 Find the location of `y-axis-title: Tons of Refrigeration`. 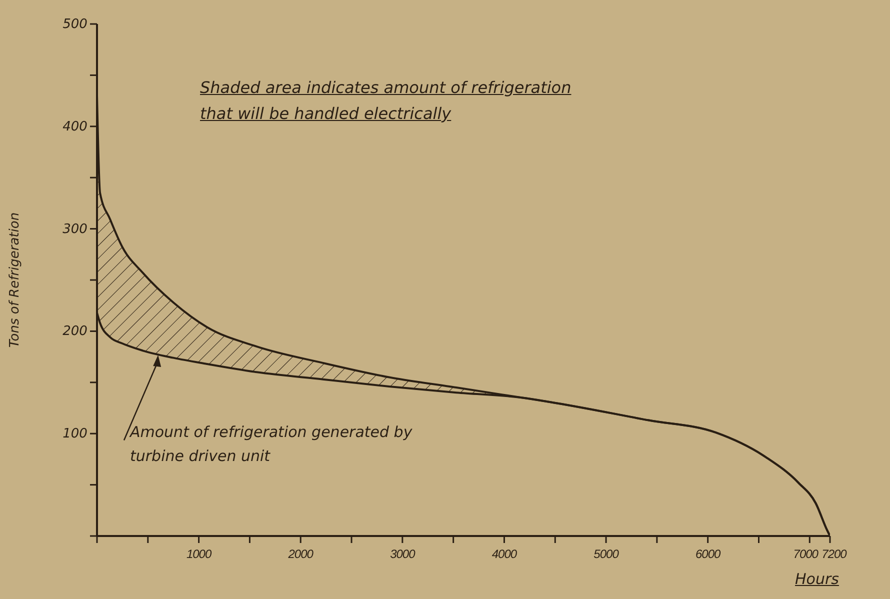

y-axis-title: Tons of Refrigeration is located at coordinates (15, 280).